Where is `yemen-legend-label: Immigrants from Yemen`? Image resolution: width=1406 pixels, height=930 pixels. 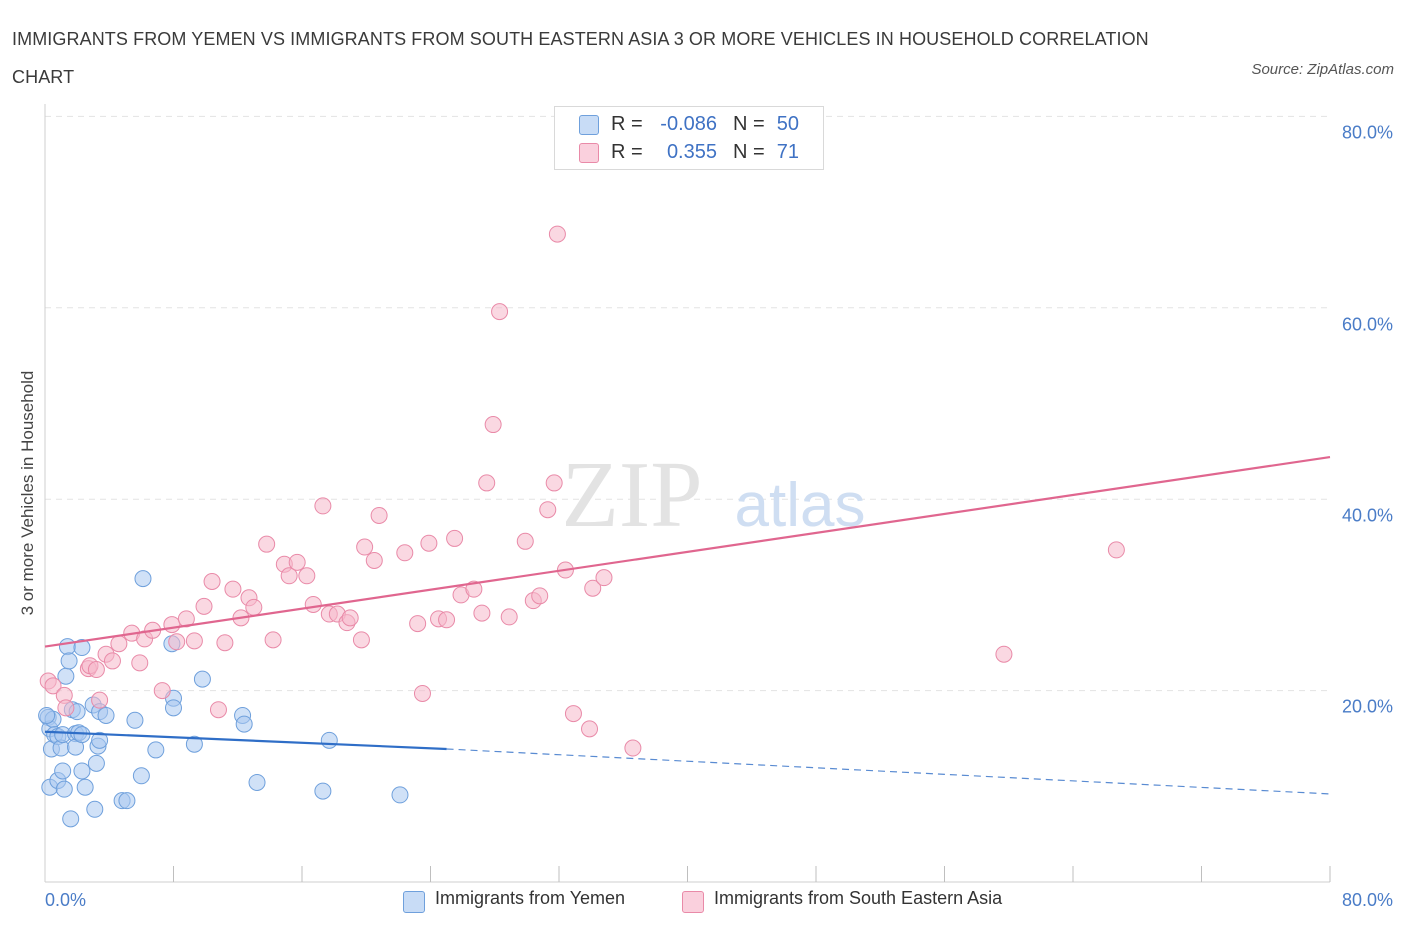
yemen-legend-label: Immigrants from Yemen is located at coordinates (530, 898).